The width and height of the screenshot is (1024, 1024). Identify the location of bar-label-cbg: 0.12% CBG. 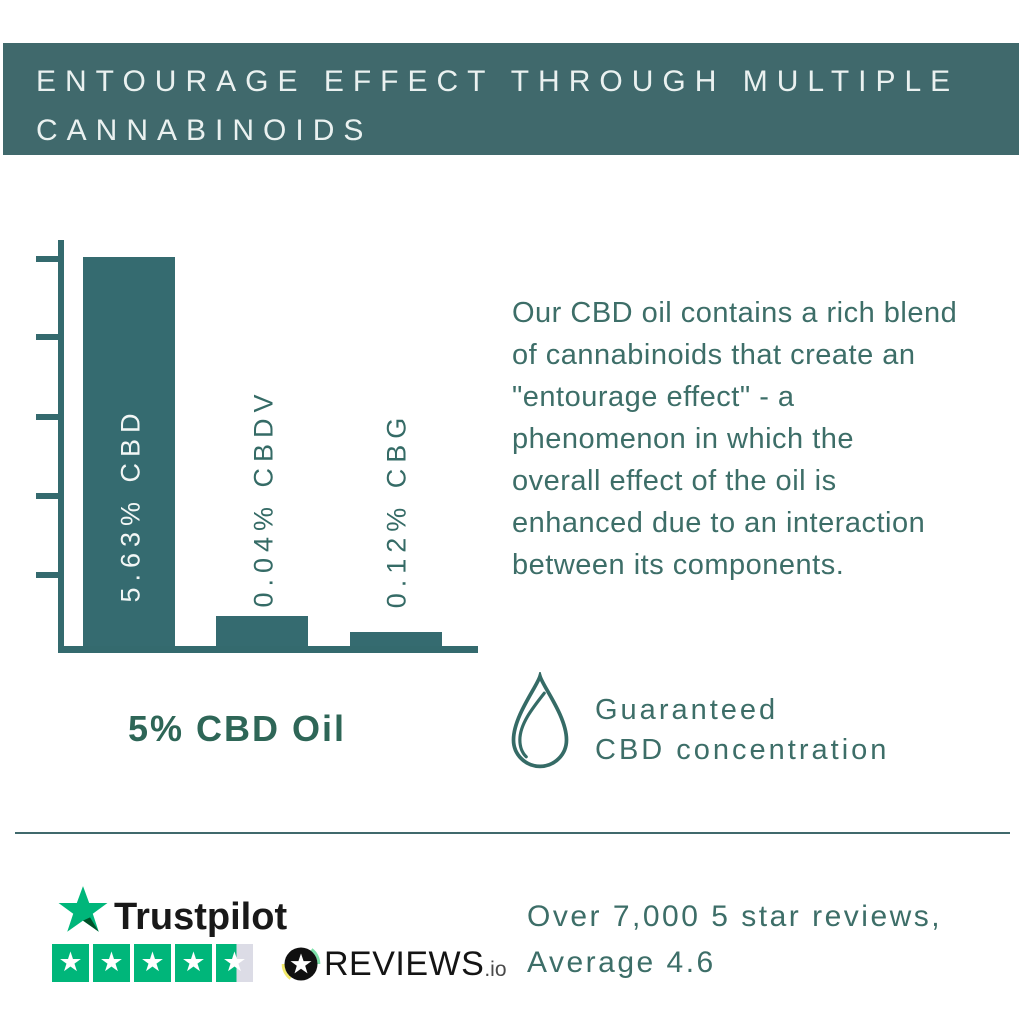
(396, 510).